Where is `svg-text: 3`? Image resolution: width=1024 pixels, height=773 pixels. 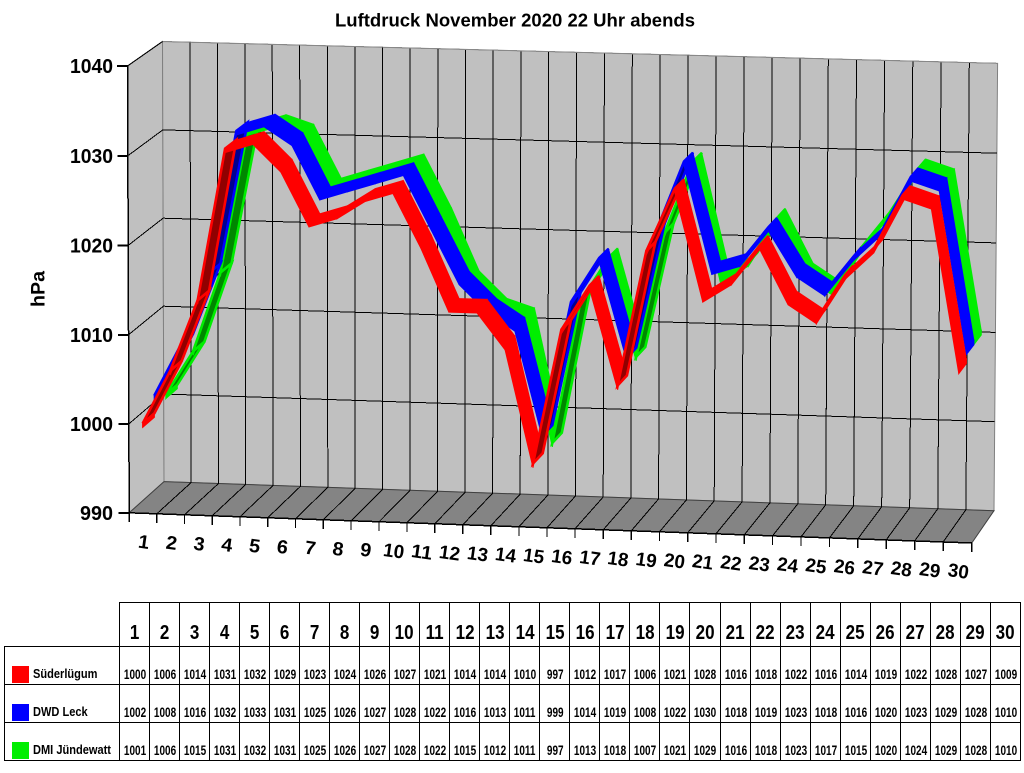 svg-text: 3 is located at coordinates (199, 545).